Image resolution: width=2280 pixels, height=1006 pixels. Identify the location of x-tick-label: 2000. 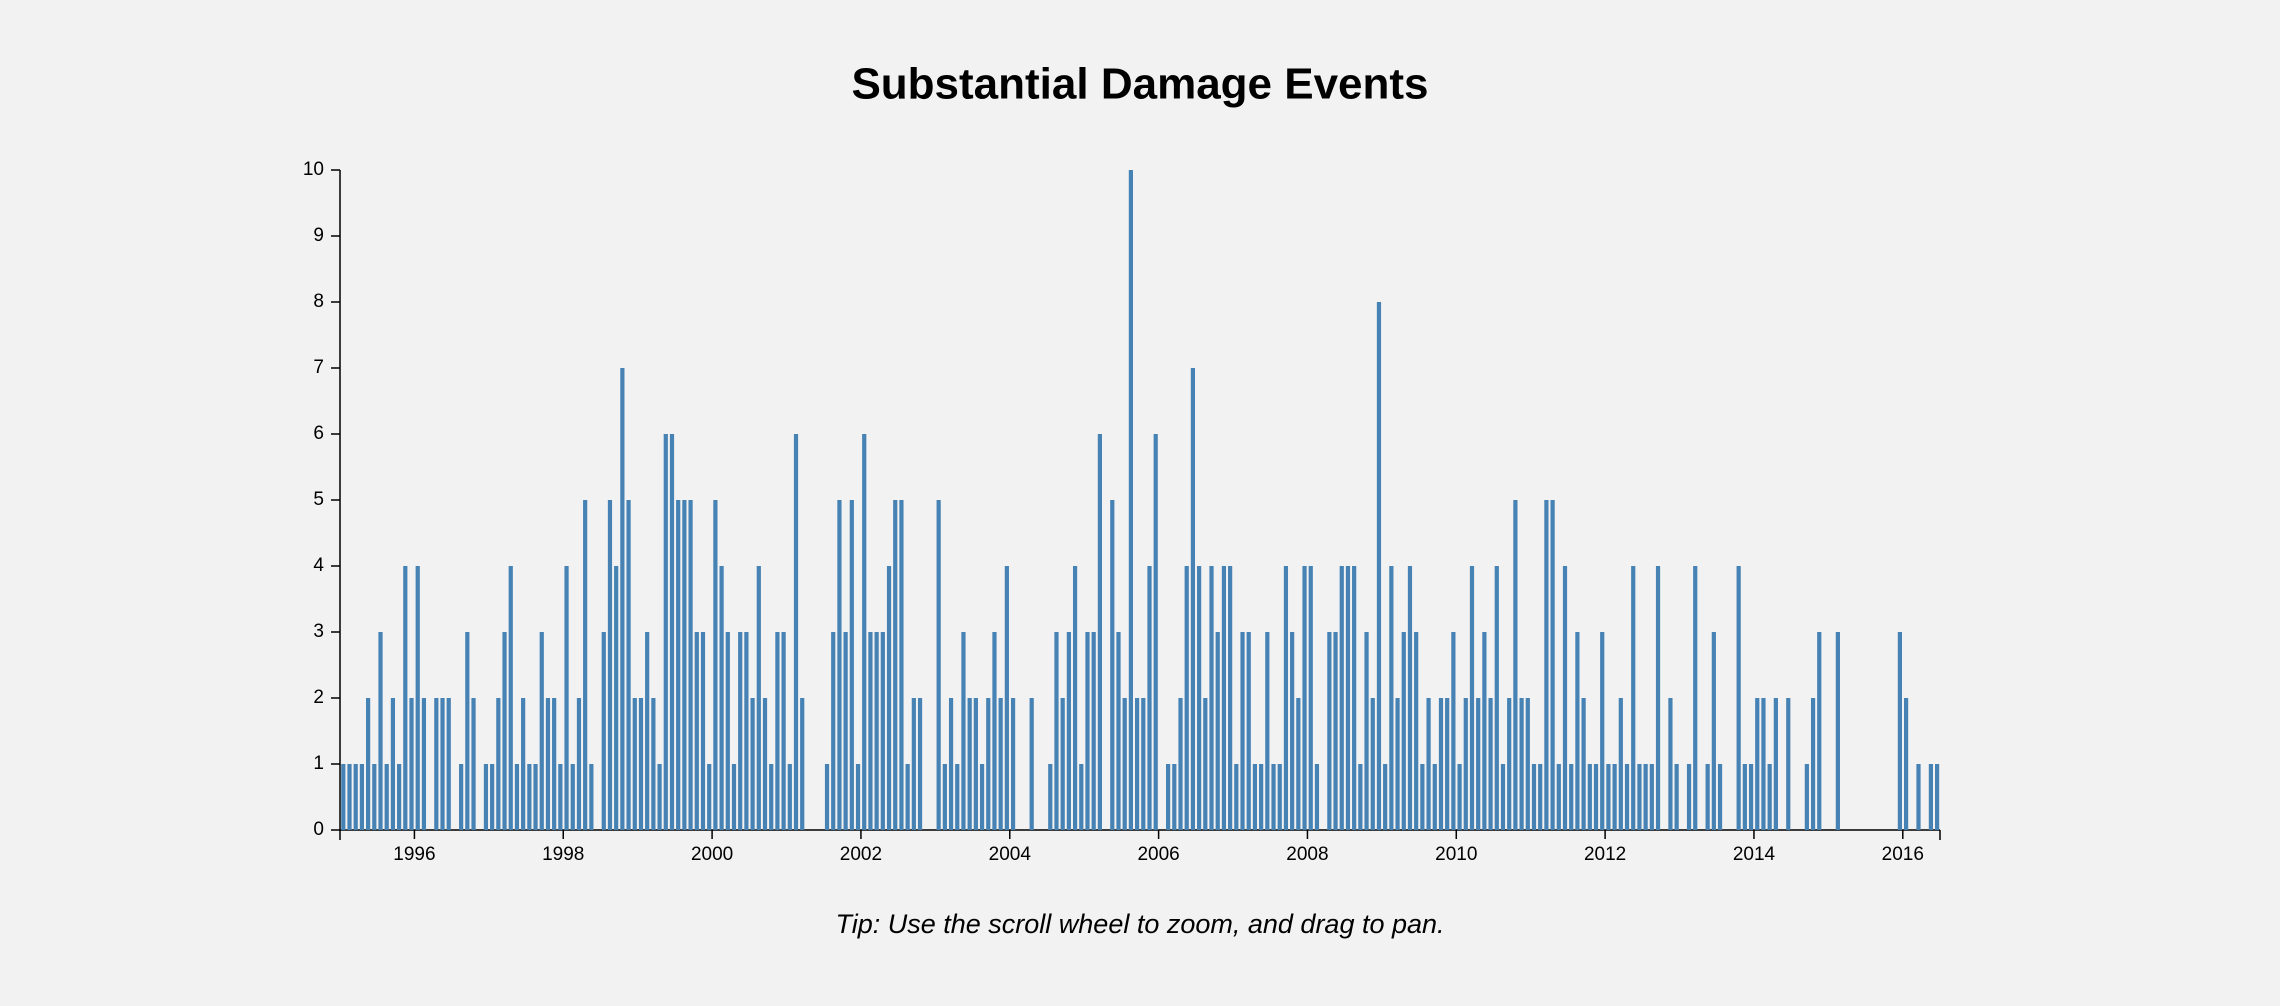
(712, 854).